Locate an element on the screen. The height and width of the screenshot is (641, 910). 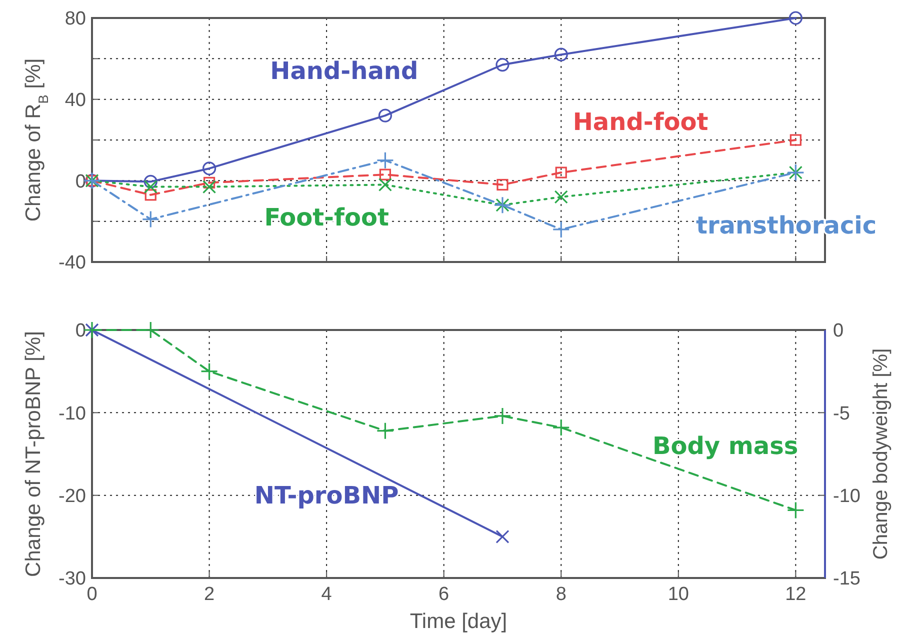
y2-tick-label: -15 is located at coordinates (846, 579).